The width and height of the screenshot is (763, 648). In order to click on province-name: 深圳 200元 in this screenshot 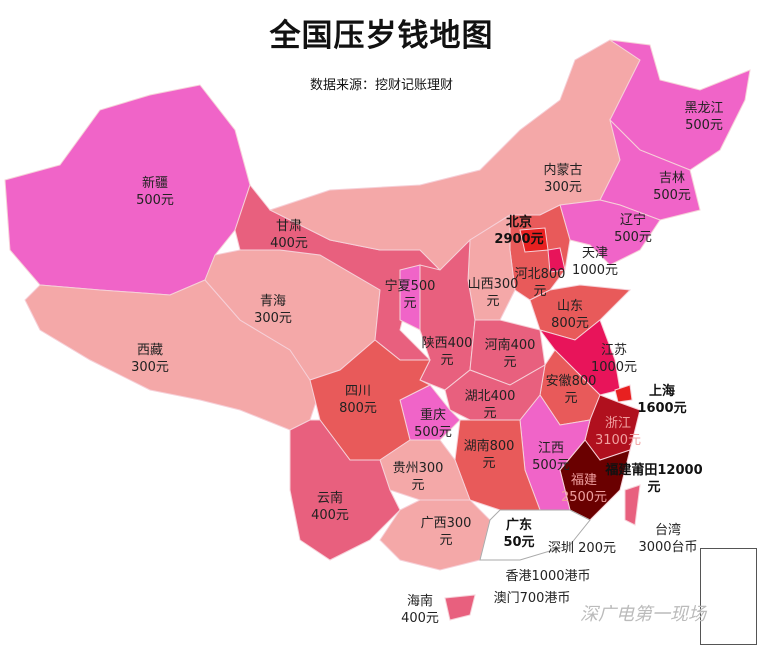, I will do `click(582, 548)`.